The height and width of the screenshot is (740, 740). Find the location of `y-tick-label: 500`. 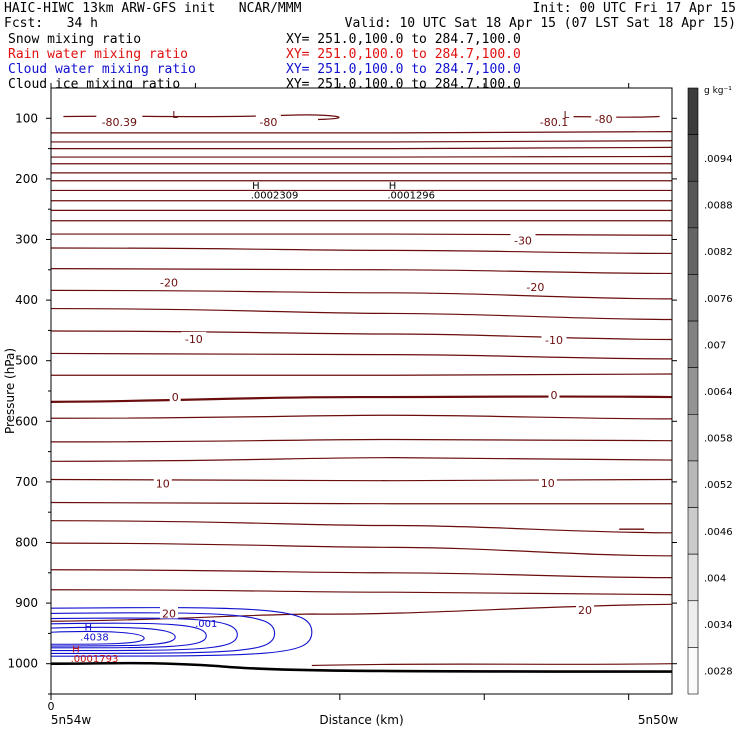

y-tick-label: 500 is located at coordinates (26, 361).